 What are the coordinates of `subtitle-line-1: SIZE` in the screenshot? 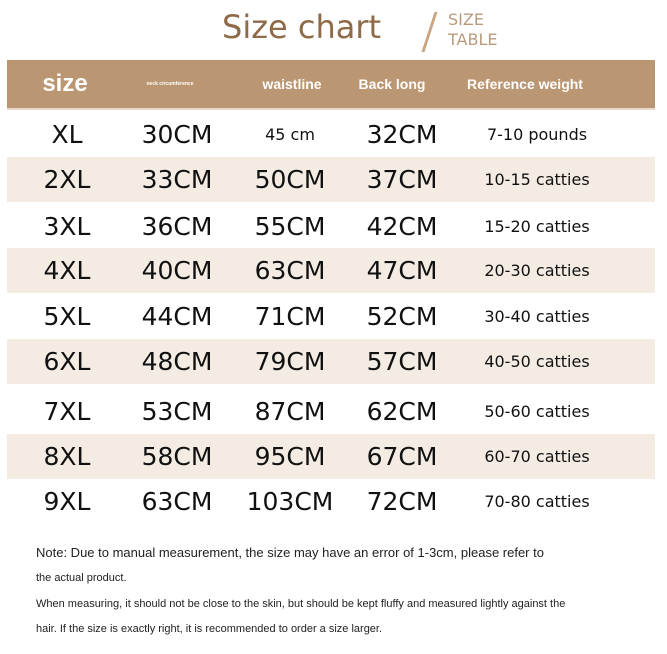 It's located at (466, 19).